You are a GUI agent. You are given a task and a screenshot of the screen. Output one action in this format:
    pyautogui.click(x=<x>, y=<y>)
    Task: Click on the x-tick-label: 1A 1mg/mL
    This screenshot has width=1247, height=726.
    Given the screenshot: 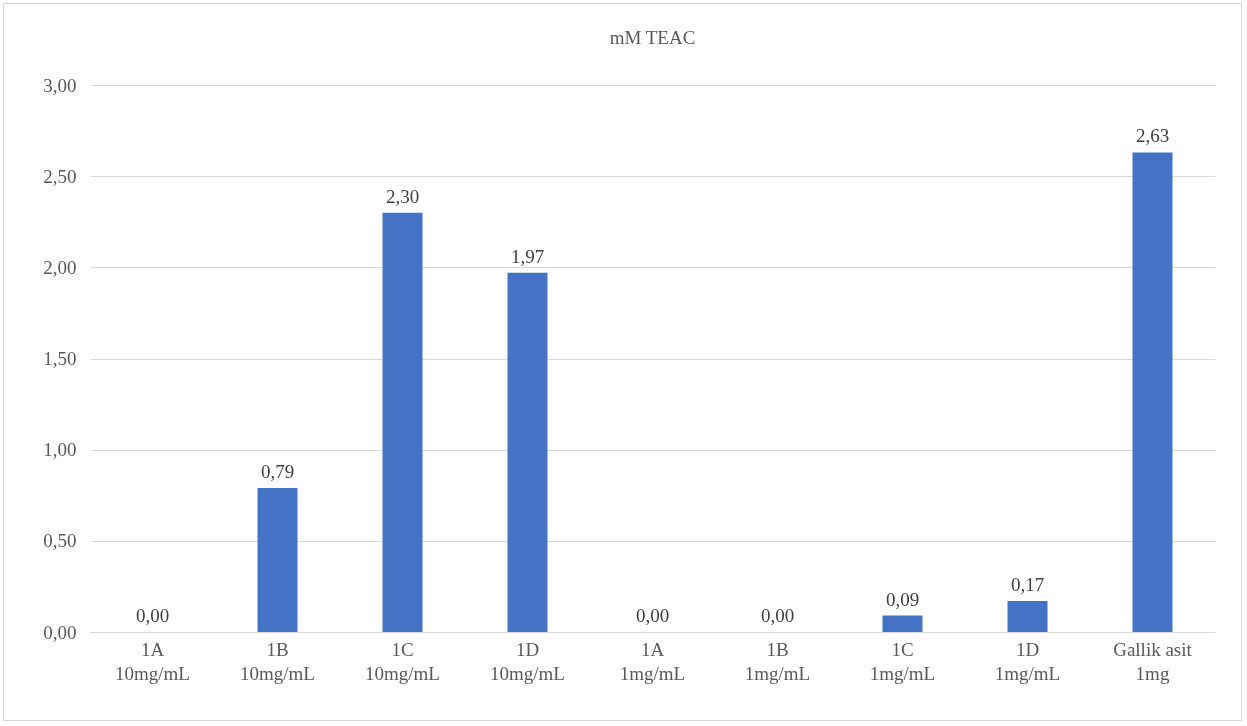 What is the action you would take?
    pyautogui.click(x=652, y=661)
    